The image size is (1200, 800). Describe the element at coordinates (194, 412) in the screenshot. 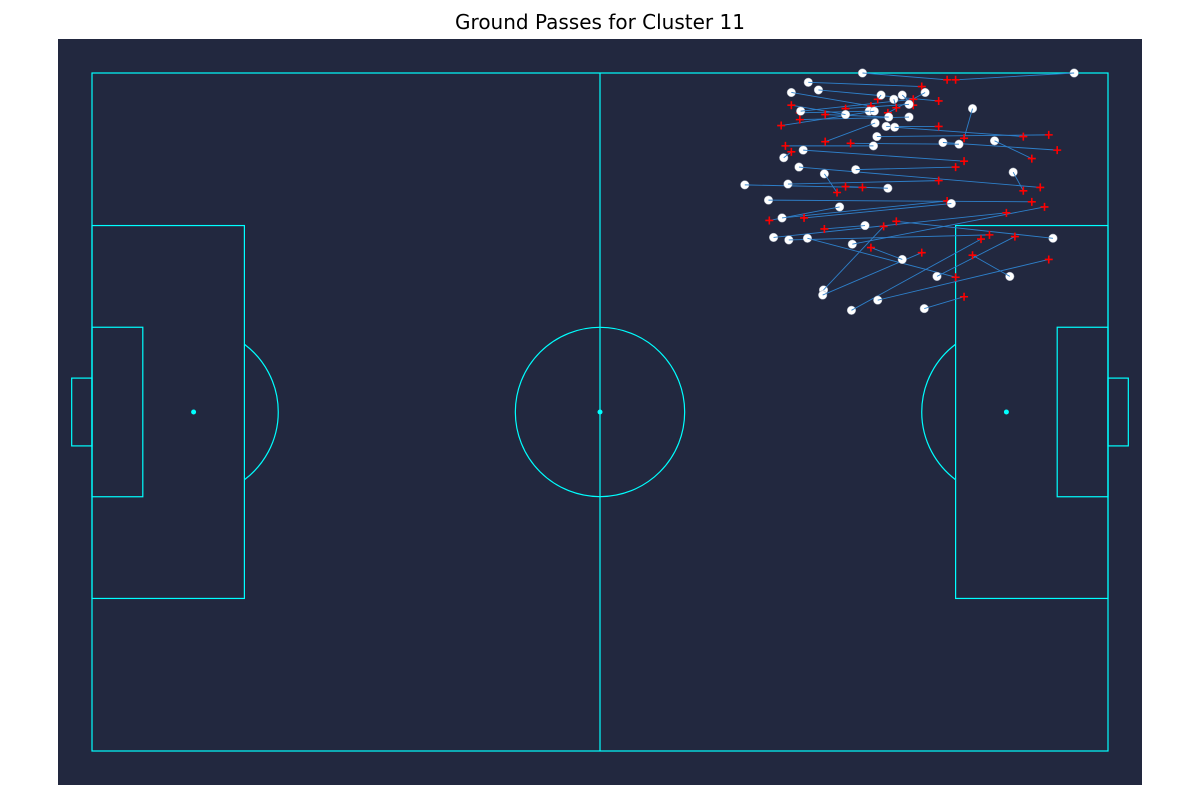

I see `left-penalty-spot` at that location.